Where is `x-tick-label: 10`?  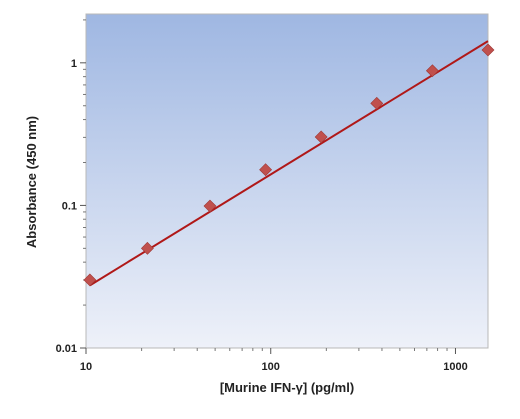
x-tick-label: 10 is located at coordinates (86, 367).